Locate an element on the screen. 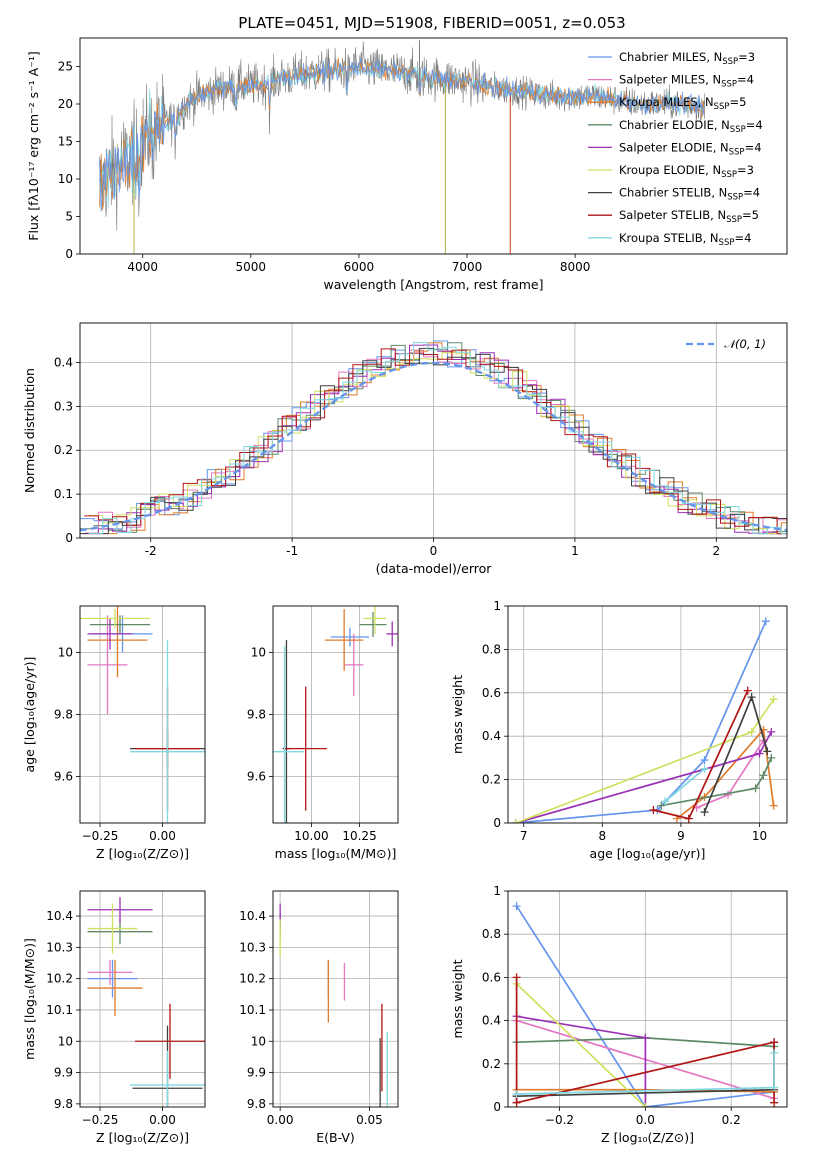 This screenshot has height=1170, width=819. age-vs-mass-panel: 10.00 10.25 9.6 9.8 10 mass [log₁₀(M/M⊙)] is located at coordinates (323, 733).